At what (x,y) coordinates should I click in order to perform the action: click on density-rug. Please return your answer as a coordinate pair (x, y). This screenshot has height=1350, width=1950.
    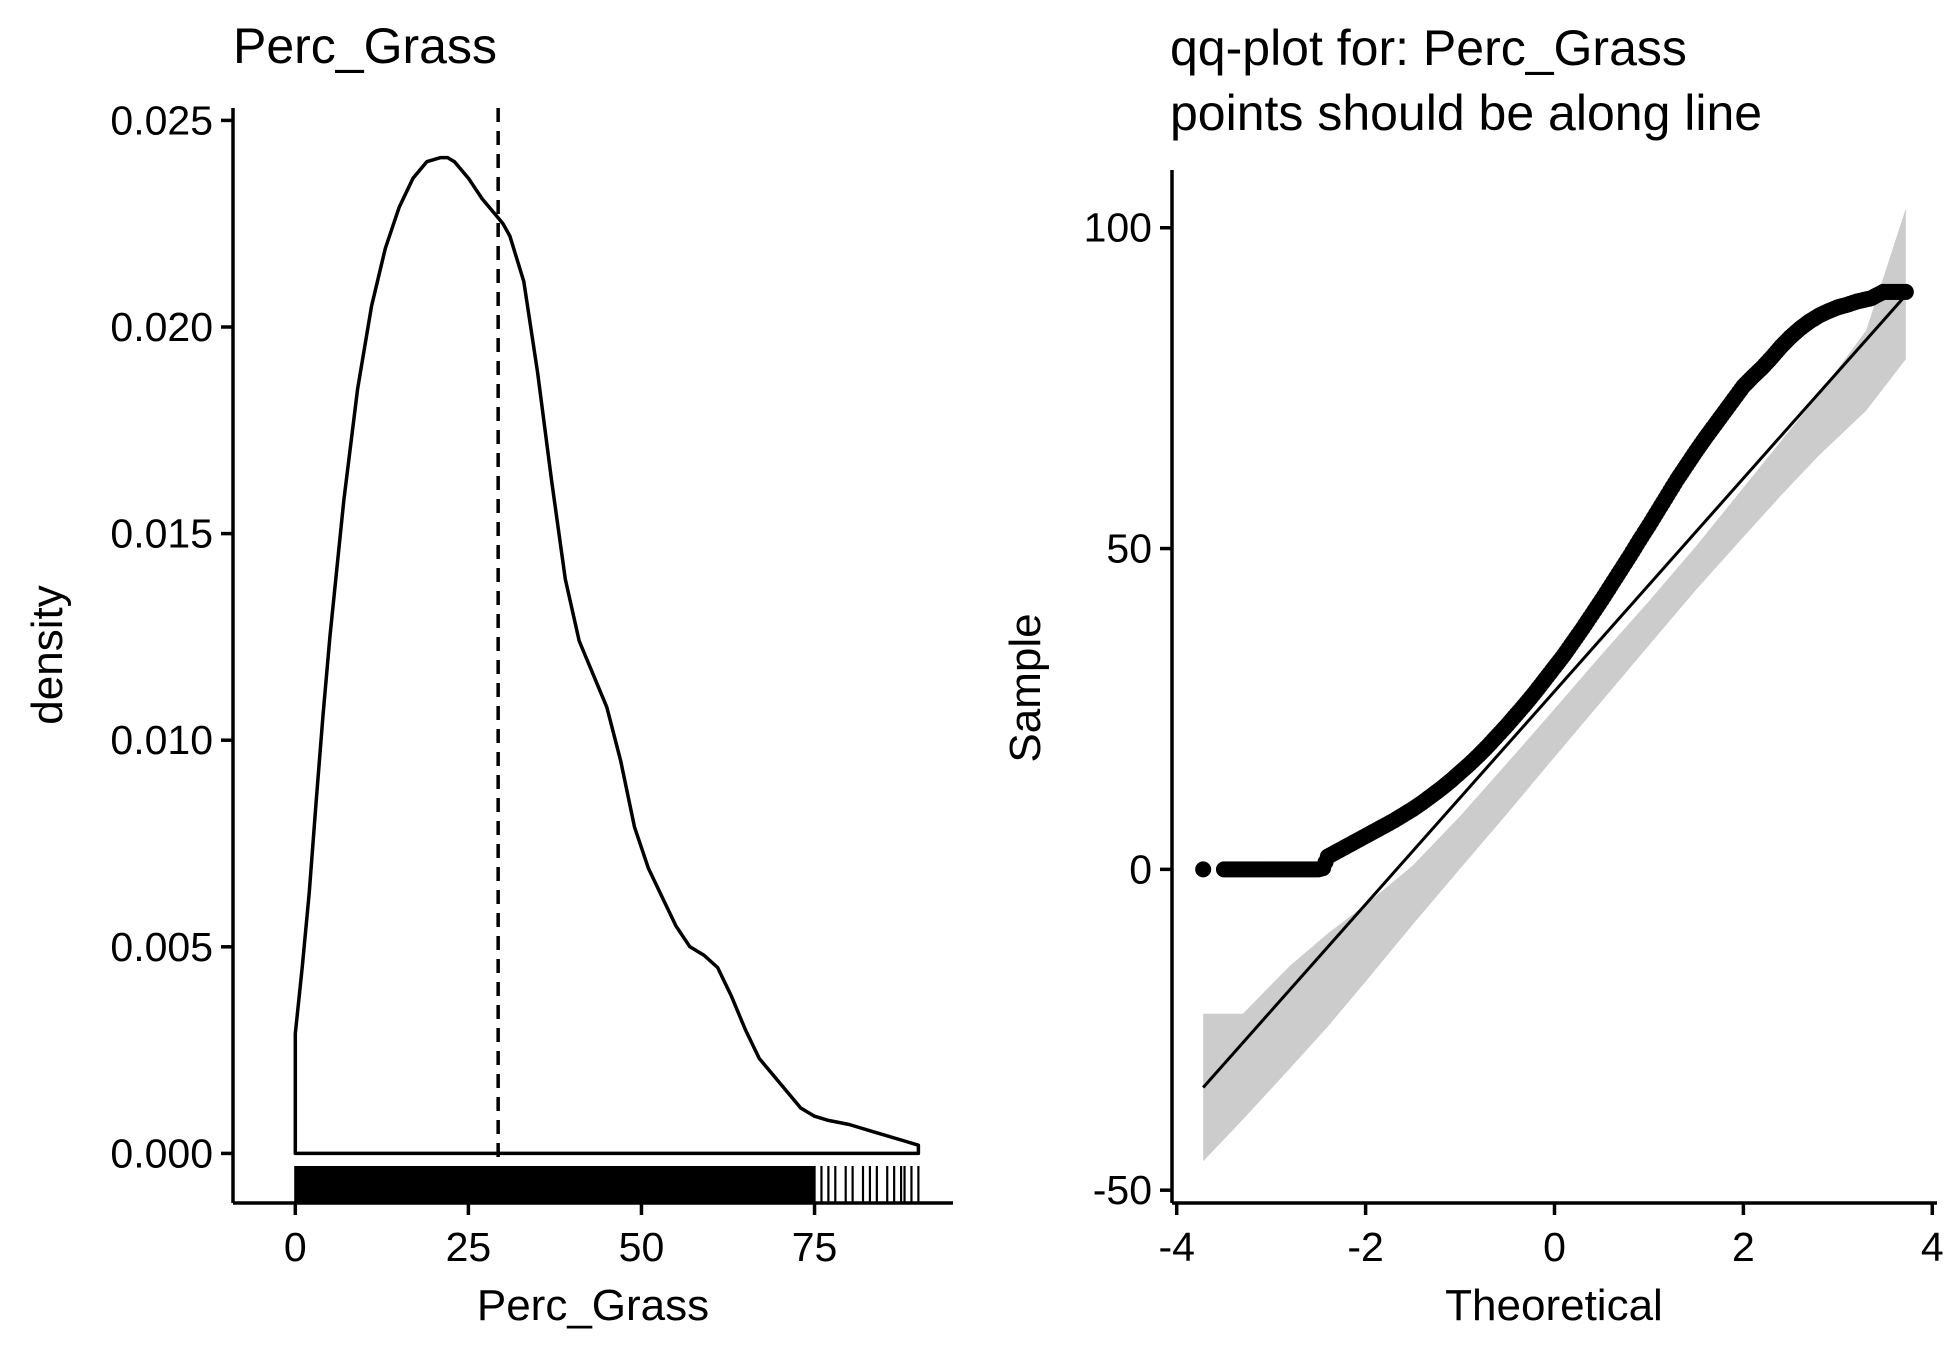
    Looking at the image, I should click on (607, 1184).